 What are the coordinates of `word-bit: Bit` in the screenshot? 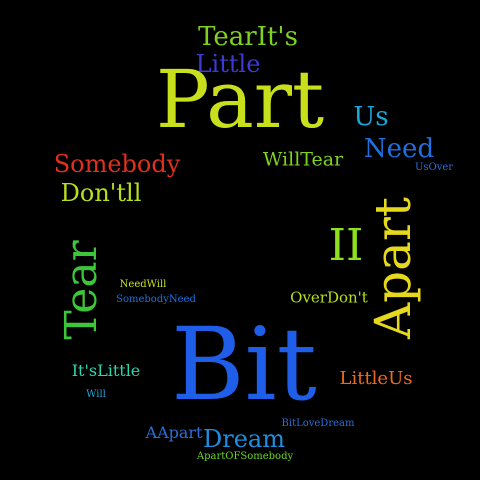 It's located at (244, 364).